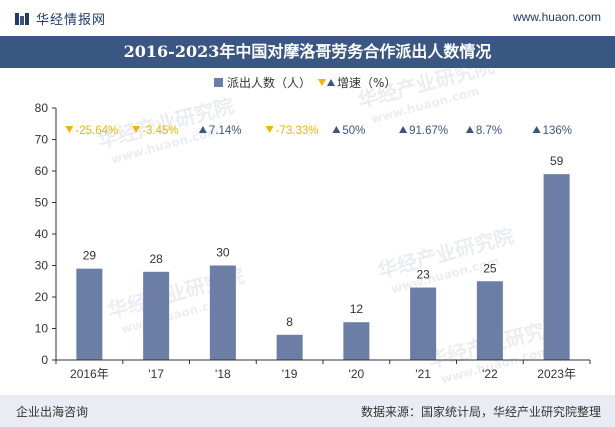  Describe the element at coordinates (353, 131) in the screenshot. I see `growth-label: 50%` at that location.